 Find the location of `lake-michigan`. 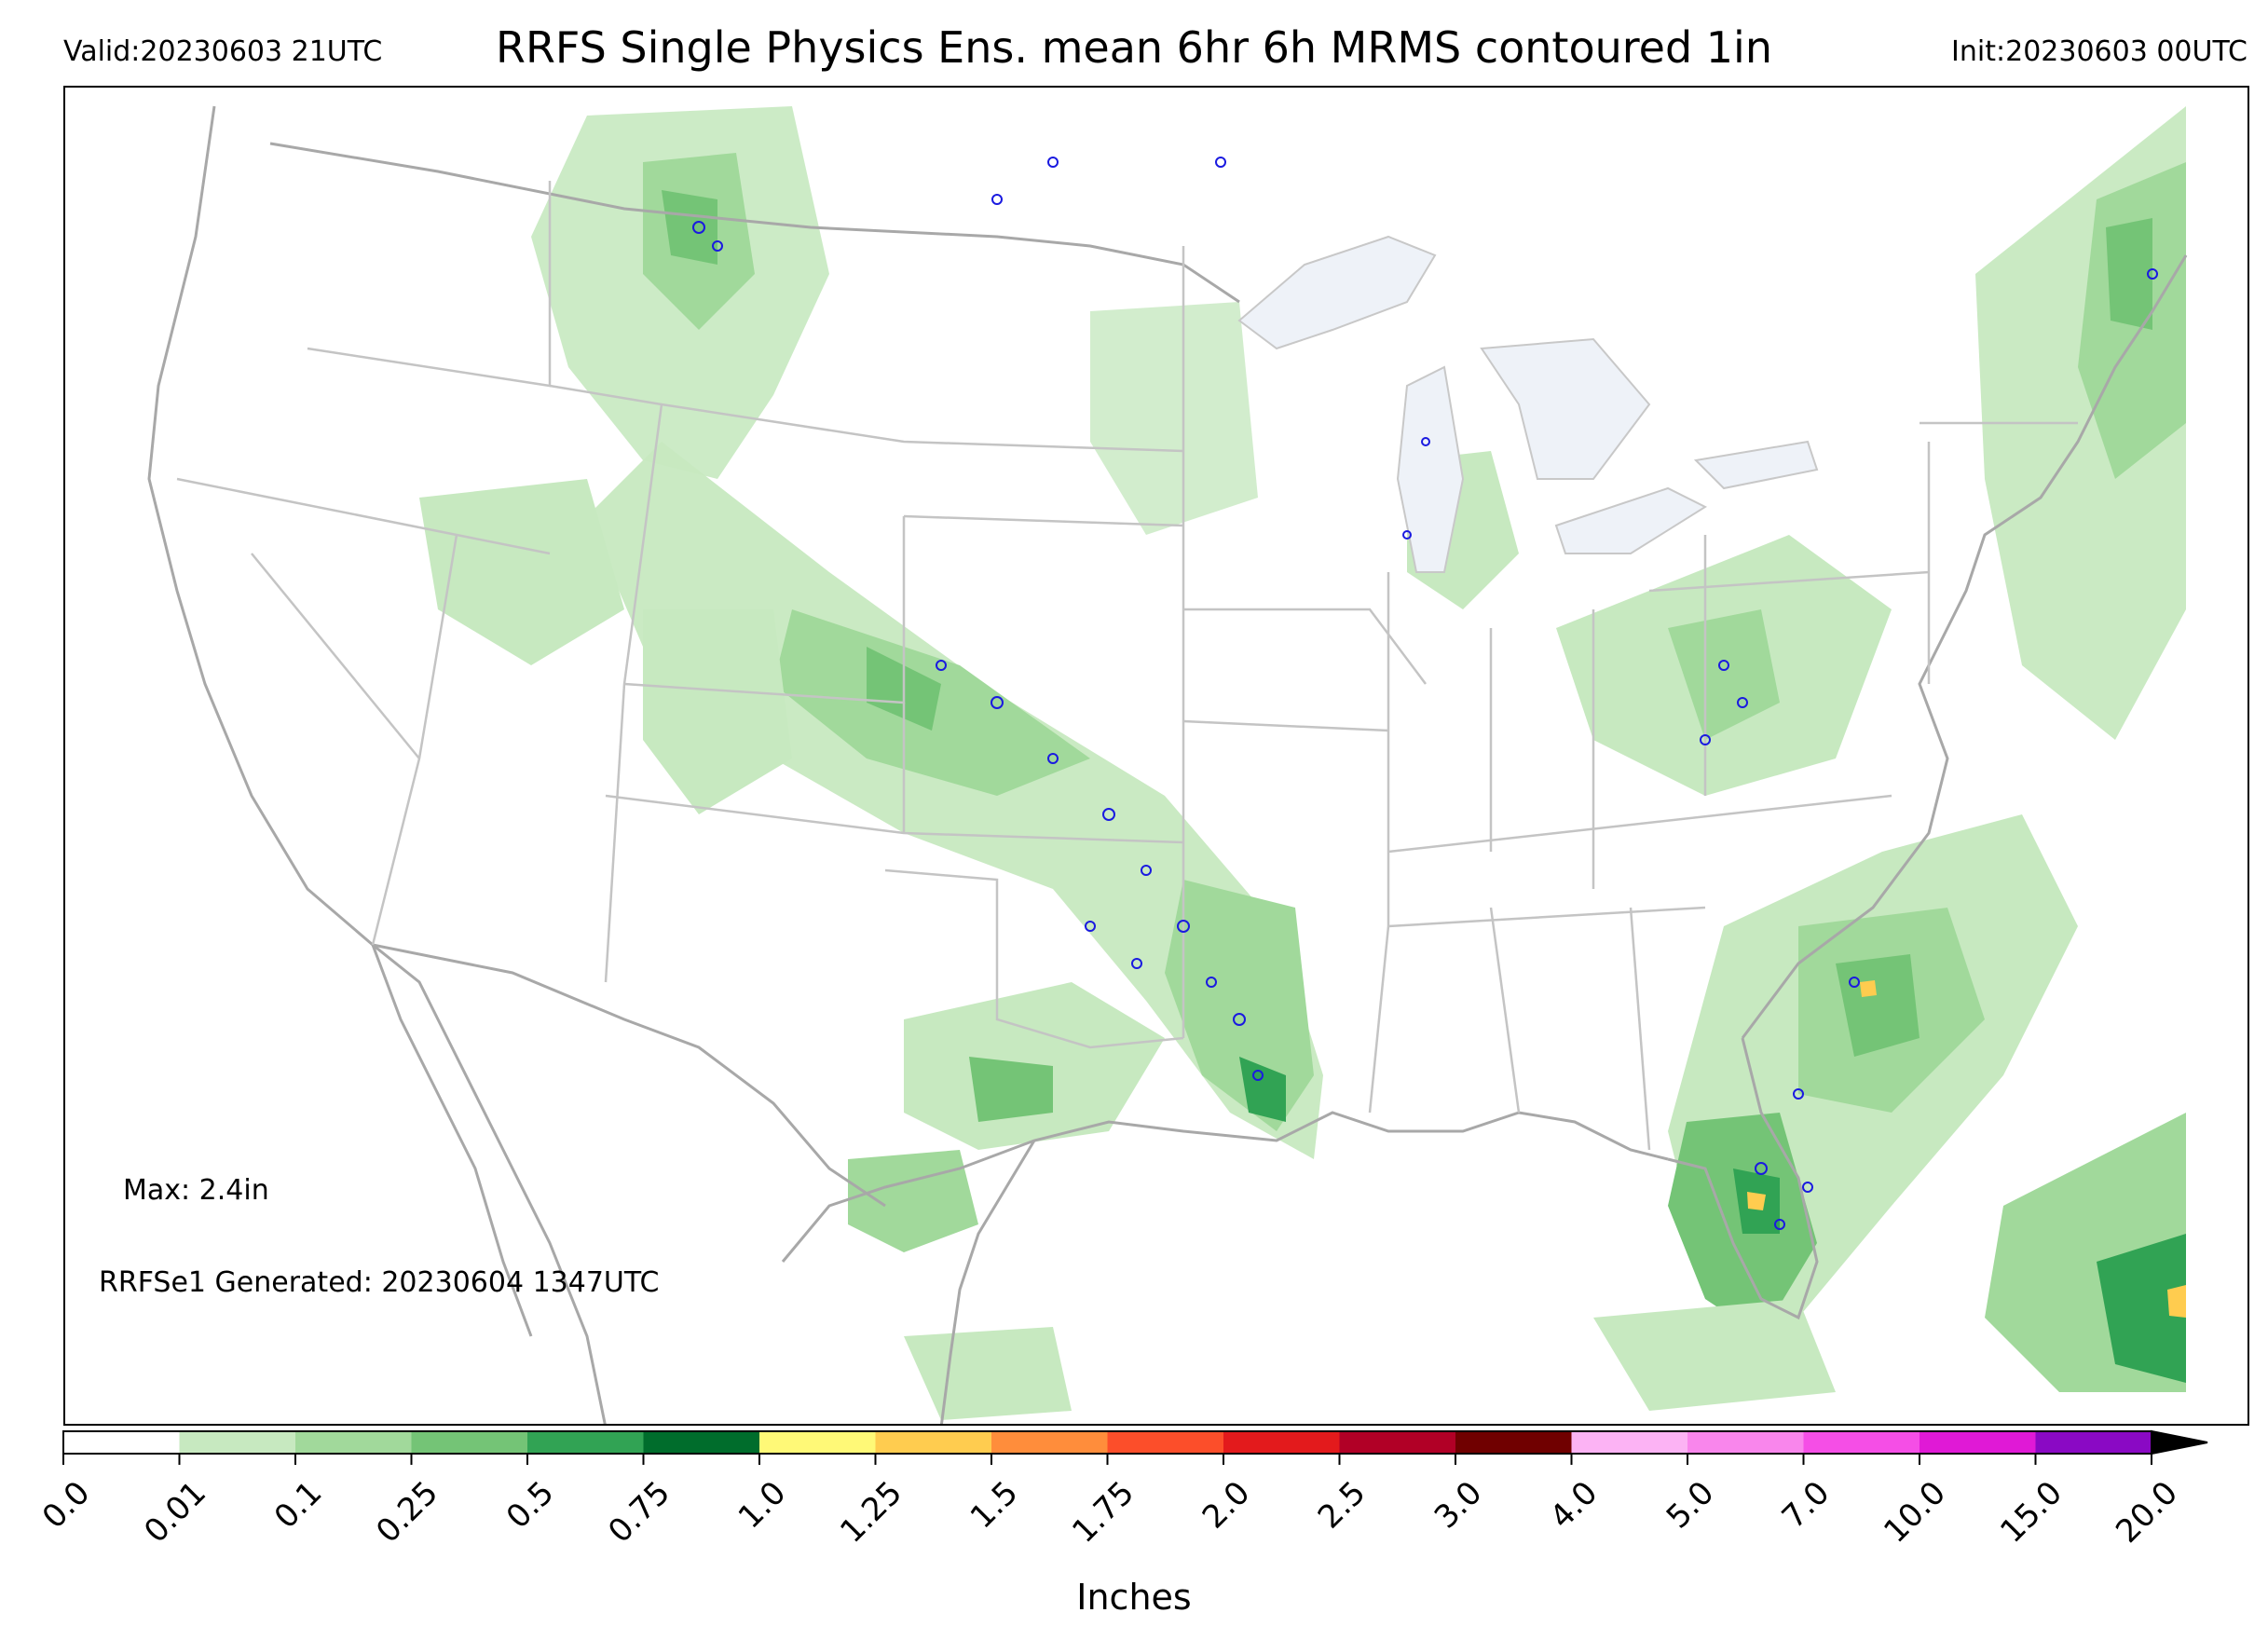

lake-michigan is located at coordinates (1430, 469).